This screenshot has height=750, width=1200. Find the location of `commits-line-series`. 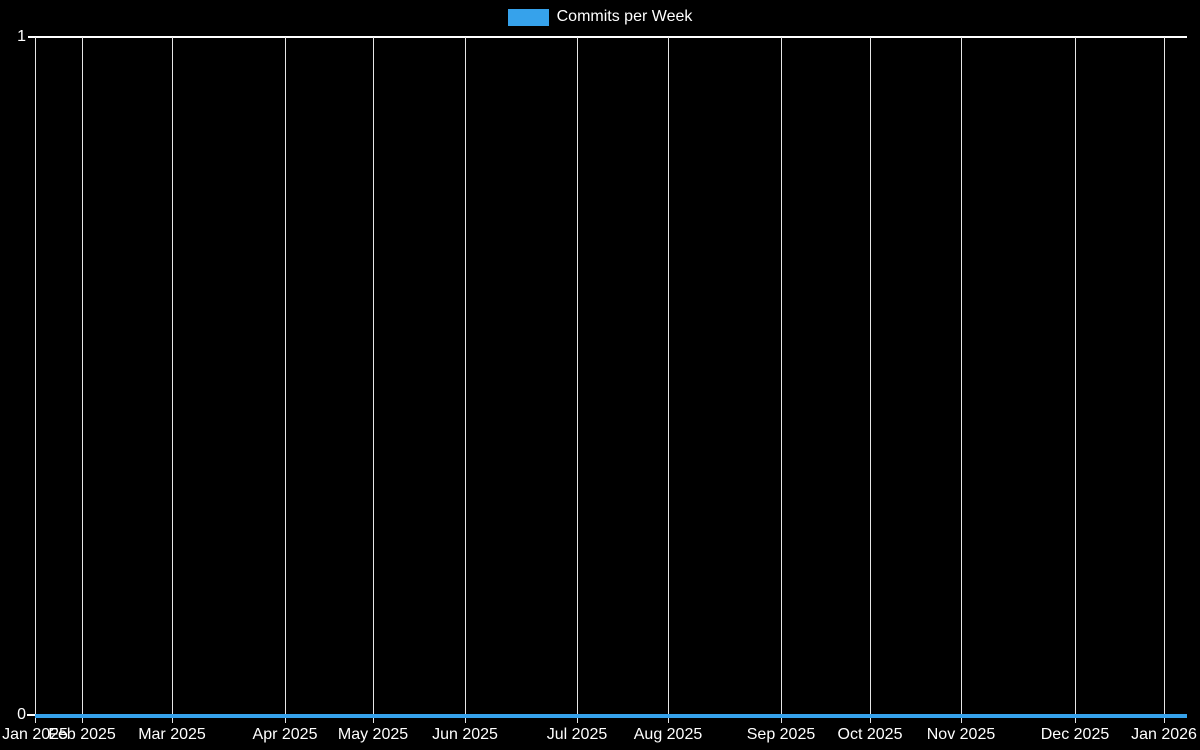

commits-line-series is located at coordinates (611, 716).